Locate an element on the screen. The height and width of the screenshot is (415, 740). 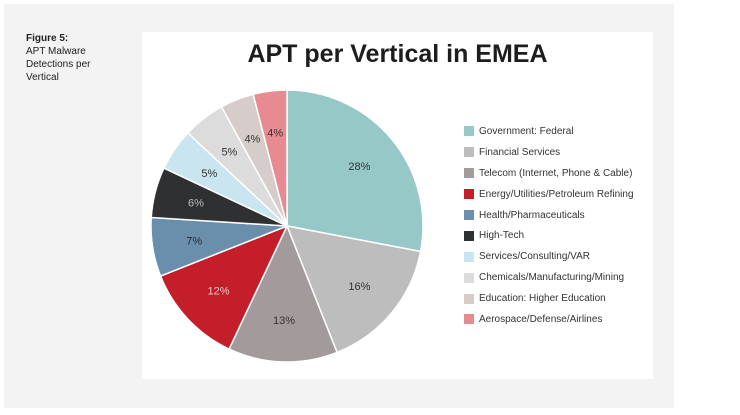
legend-label: Chemicals/Manufacturing/Mining is located at coordinates (552, 278).